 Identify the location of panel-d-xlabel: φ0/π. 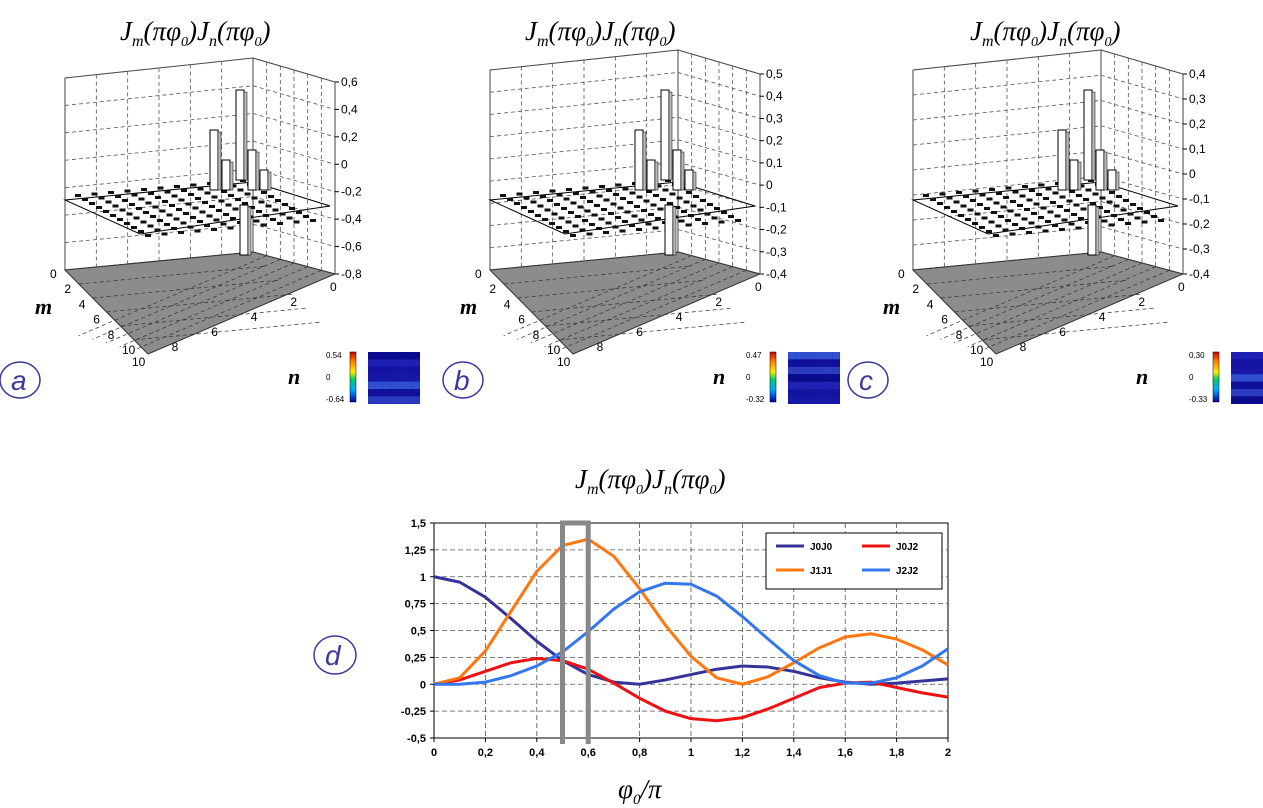
(640, 791).